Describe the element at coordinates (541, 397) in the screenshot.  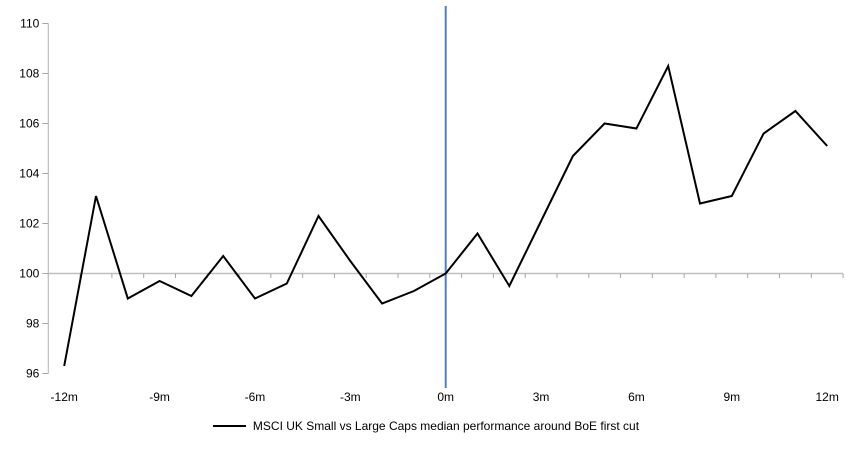
I see `x-axis-label: 3m` at that location.